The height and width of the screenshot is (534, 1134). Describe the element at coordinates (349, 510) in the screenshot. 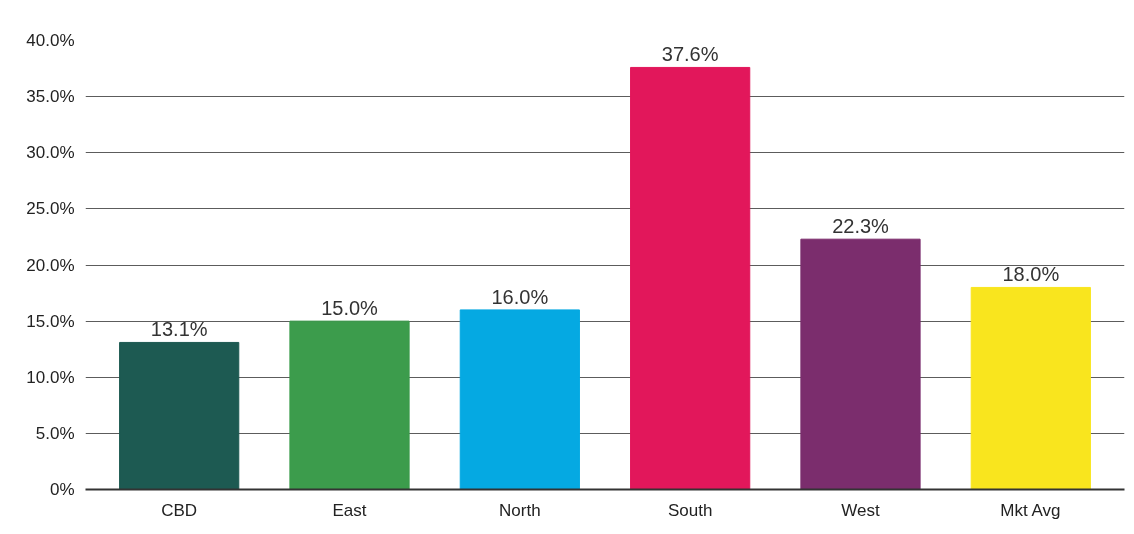

I see `x-tick-label: East` at that location.